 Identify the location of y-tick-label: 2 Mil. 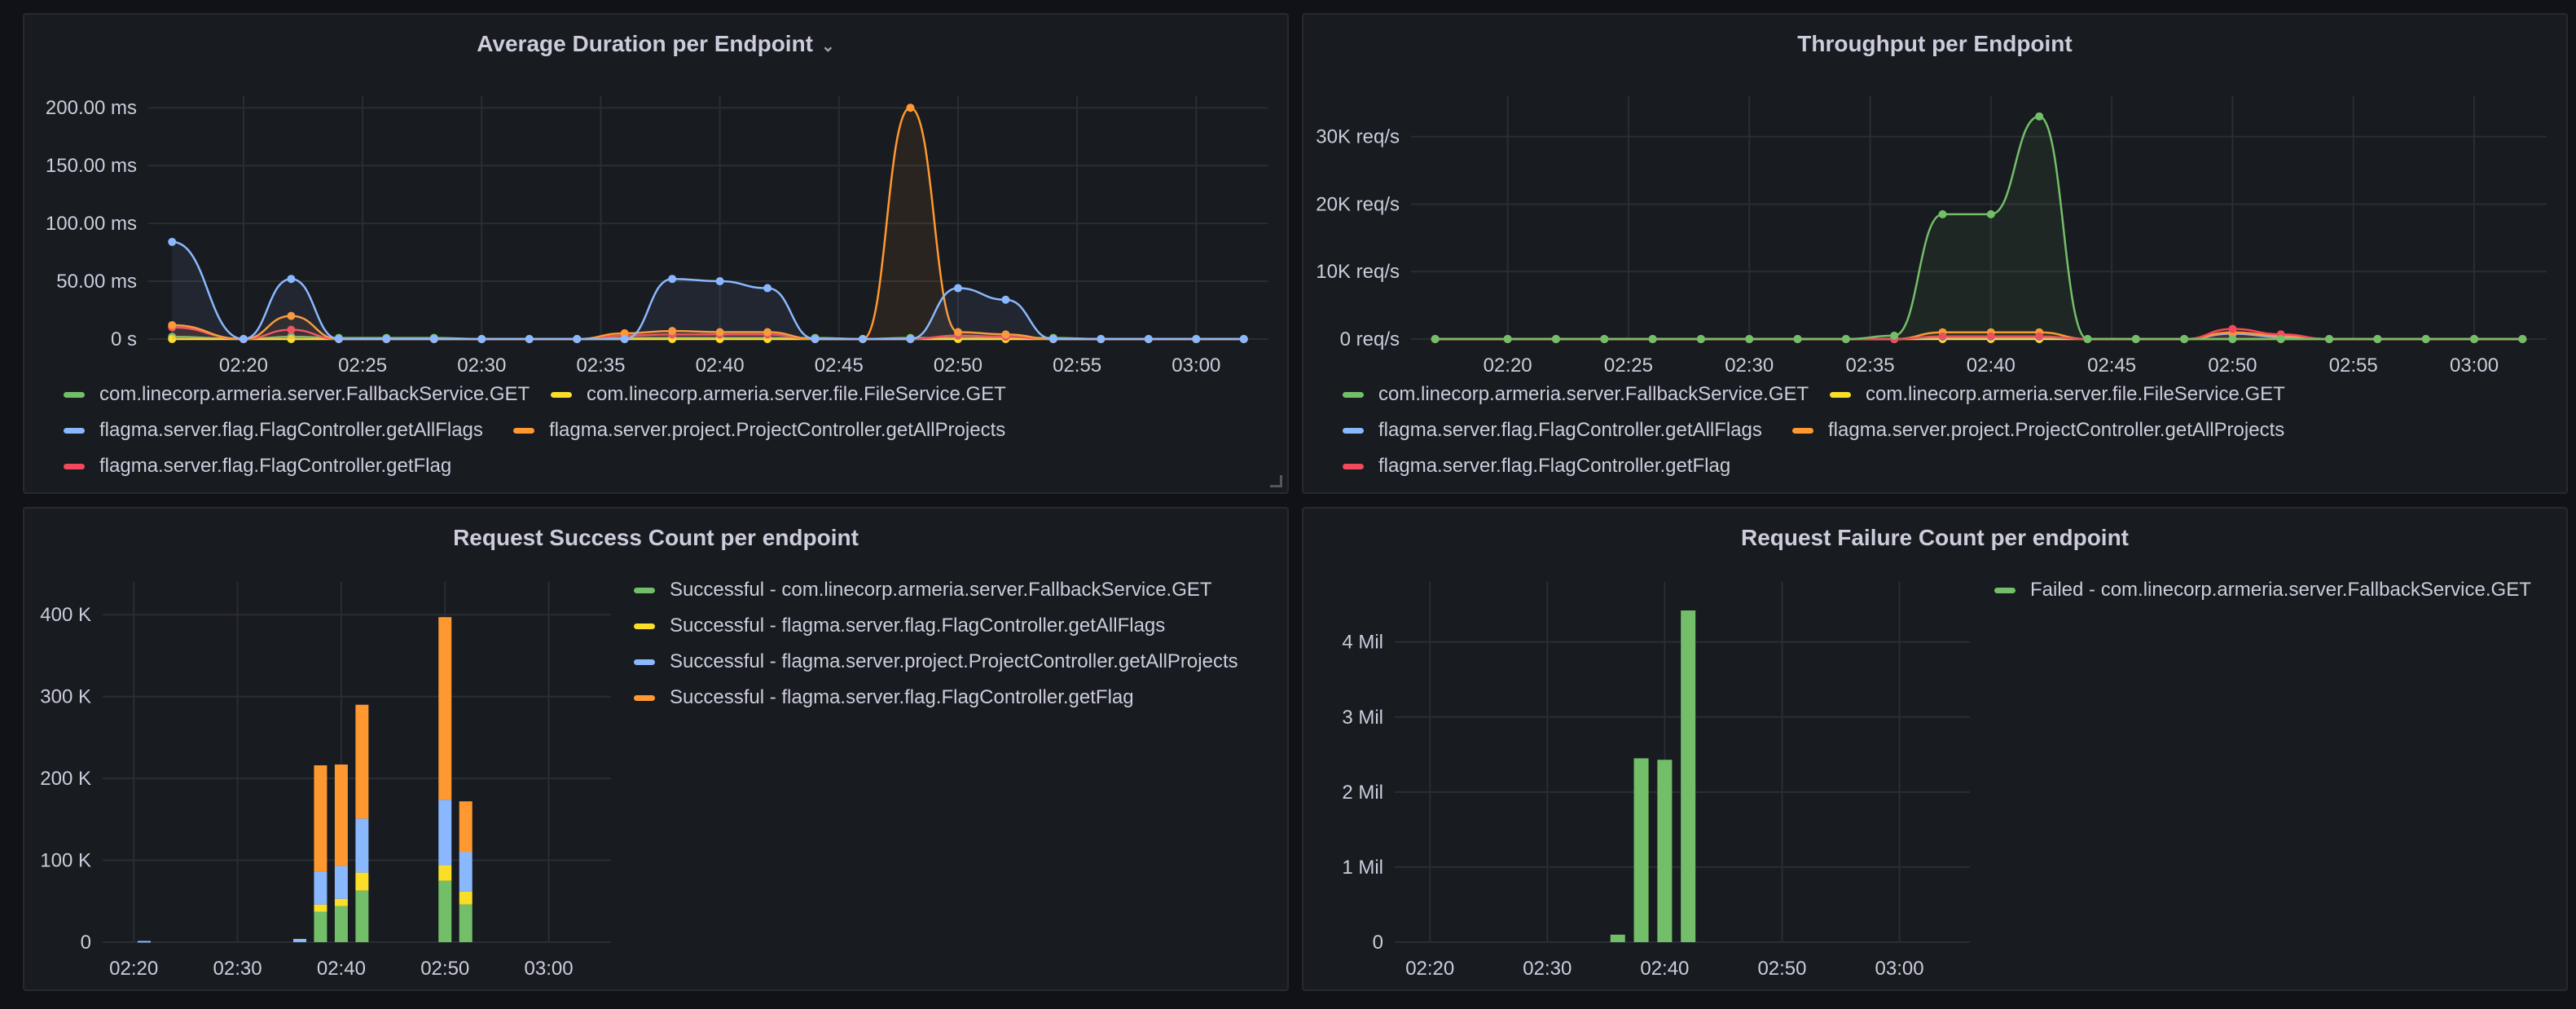
(1362, 793).